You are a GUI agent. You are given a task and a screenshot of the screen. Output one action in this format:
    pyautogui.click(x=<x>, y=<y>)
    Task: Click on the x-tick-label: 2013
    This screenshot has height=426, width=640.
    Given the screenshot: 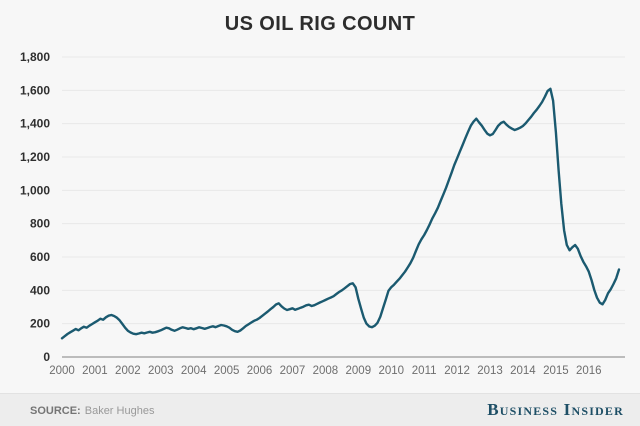 What is the action you would take?
    pyautogui.click(x=490, y=371)
    